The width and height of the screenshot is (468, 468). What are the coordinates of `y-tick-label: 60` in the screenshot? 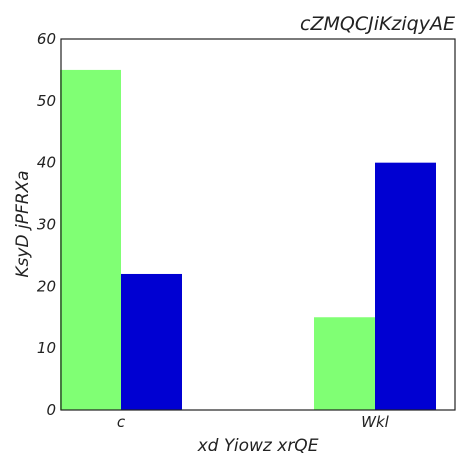 It's located at (46, 39).